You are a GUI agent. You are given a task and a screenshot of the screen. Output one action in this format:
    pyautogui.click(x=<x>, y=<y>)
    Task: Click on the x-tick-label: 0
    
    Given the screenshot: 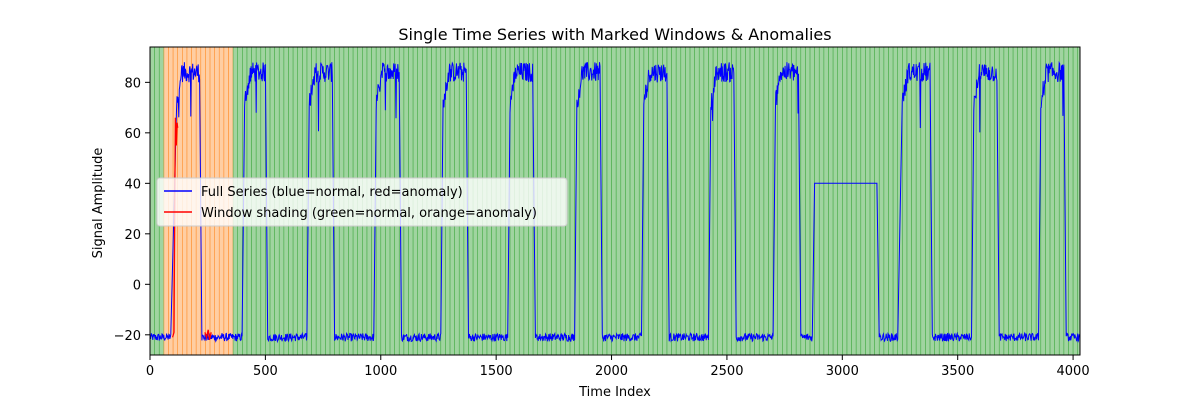 What is the action you would take?
    pyautogui.click(x=150, y=371)
    